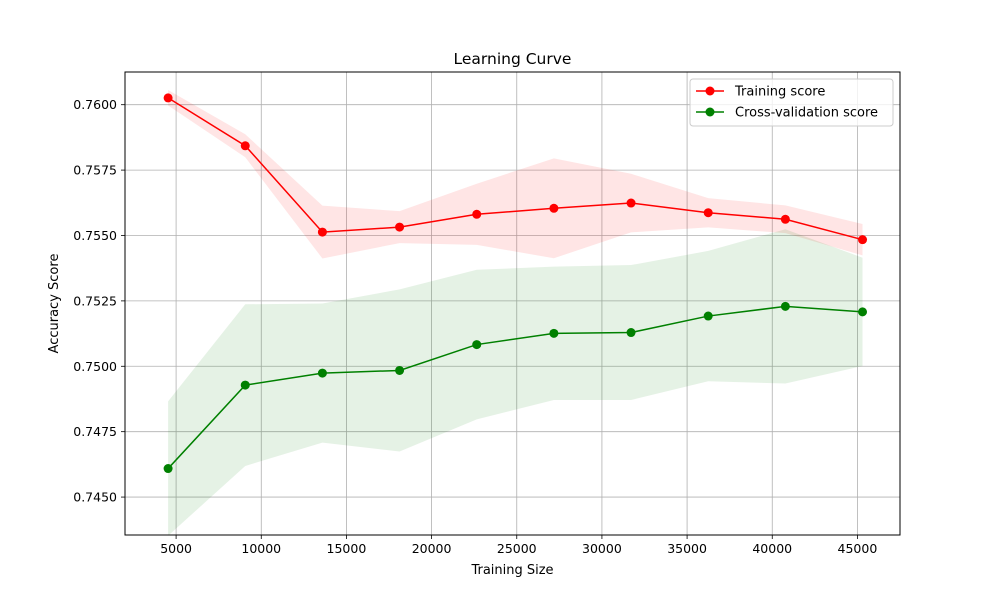 The height and width of the screenshot is (600, 1000). I want to click on training-score-legend-marker, so click(710, 91).